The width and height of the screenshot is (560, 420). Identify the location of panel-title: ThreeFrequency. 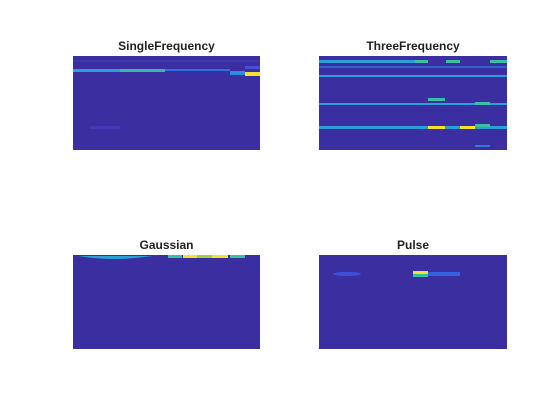
(413, 46).